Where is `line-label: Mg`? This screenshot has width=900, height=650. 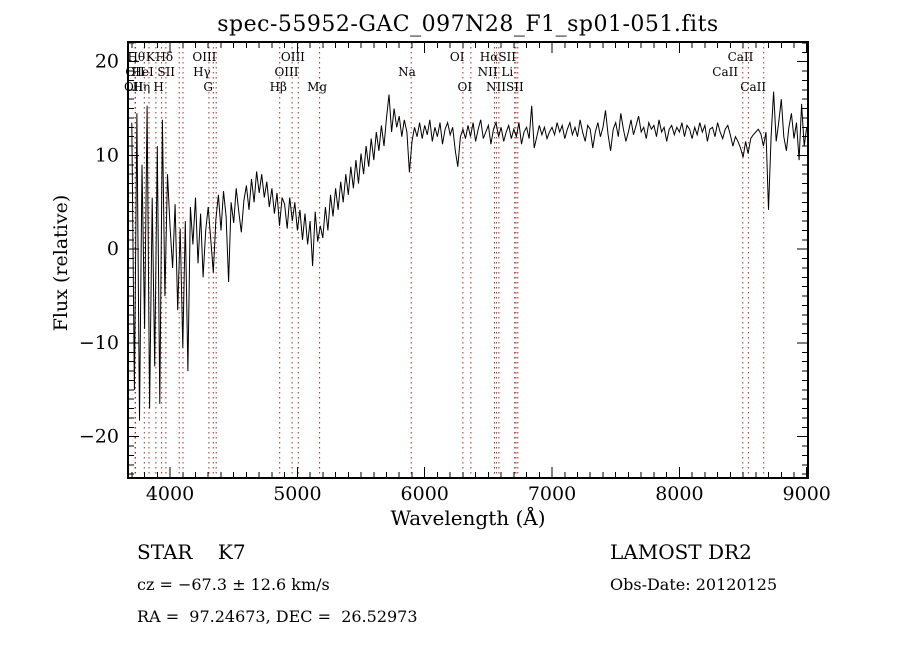
line-label: Mg is located at coordinates (317, 87).